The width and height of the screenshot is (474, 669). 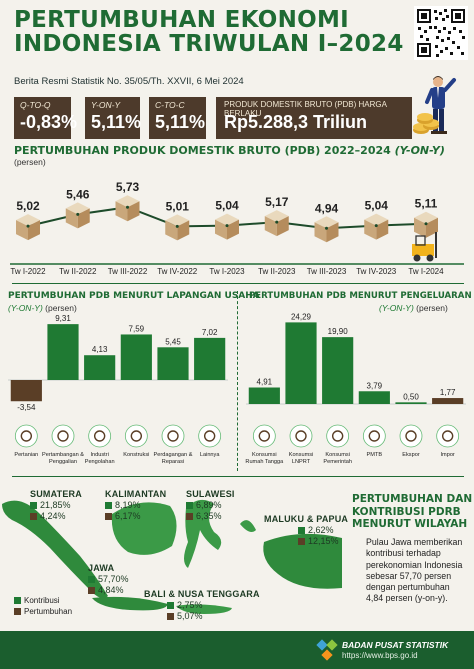 I want to click on region-body-line: kontribusi terhadap, so click(x=403, y=553).